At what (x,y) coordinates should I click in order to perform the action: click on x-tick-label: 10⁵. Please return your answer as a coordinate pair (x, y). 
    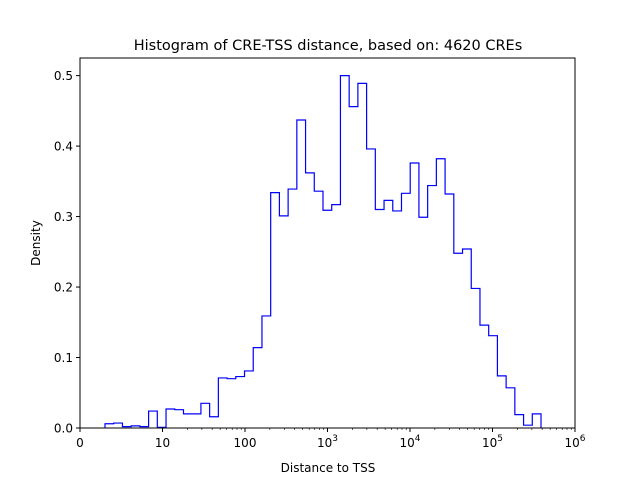
    Looking at the image, I should click on (492, 442).